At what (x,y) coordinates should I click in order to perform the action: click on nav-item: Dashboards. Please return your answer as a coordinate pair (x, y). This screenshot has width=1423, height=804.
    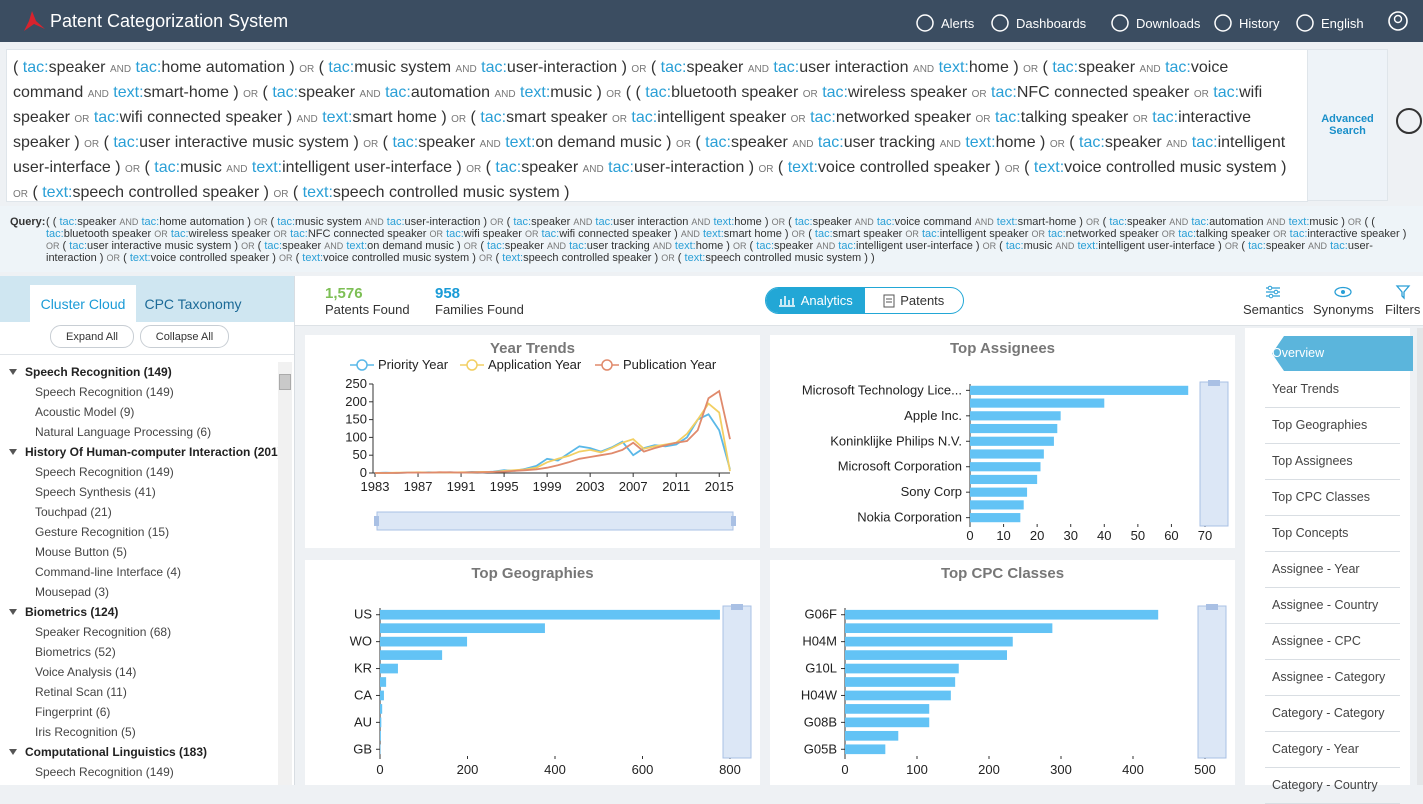
    Looking at the image, I should click on (1038, 23).